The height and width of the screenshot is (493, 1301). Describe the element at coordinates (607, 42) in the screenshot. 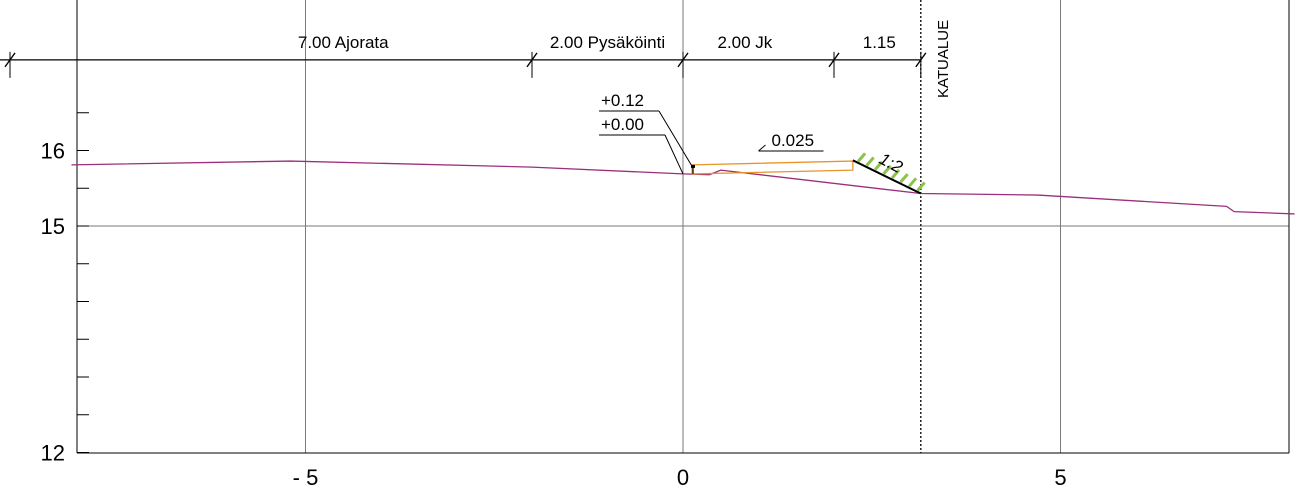

I see `dimension-label: 2.00 Pysäköinti` at that location.